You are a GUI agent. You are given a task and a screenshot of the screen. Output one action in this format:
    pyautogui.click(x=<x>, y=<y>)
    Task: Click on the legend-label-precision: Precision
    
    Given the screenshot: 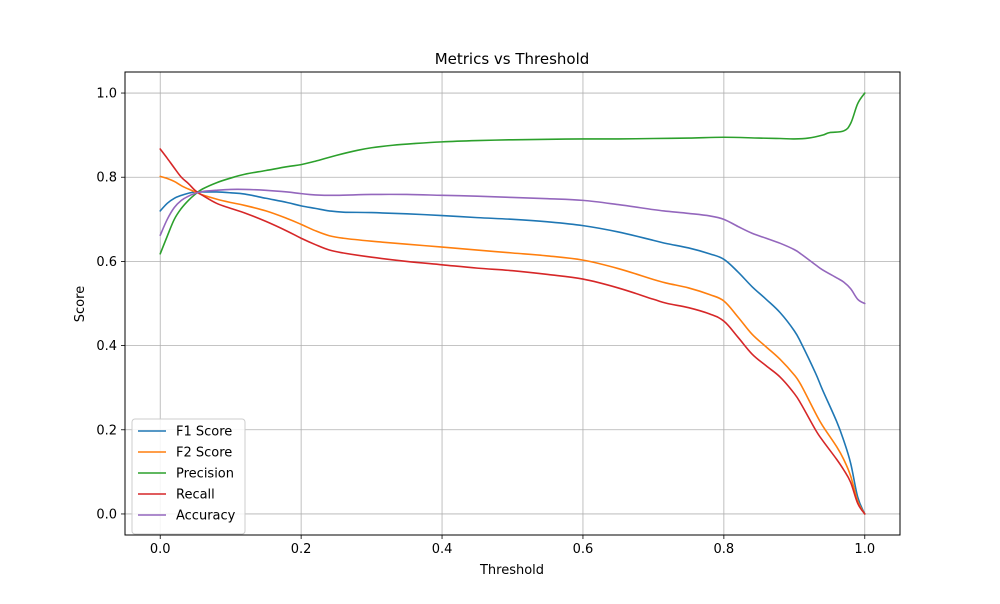 What is the action you would take?
    pyautogui.click(x=205, y=474)
    